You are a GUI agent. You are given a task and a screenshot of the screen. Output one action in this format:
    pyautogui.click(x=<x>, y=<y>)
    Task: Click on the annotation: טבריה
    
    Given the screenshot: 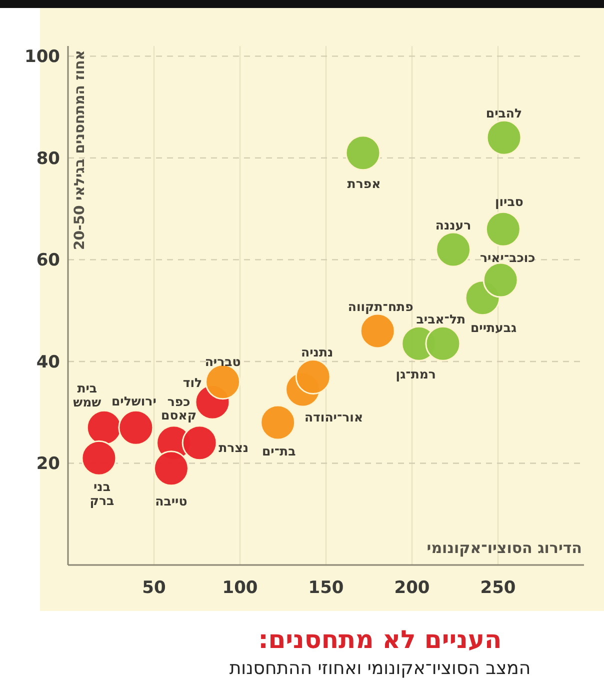 What is the action you would take?
    pyautogui.click(x=222, y=361)
    